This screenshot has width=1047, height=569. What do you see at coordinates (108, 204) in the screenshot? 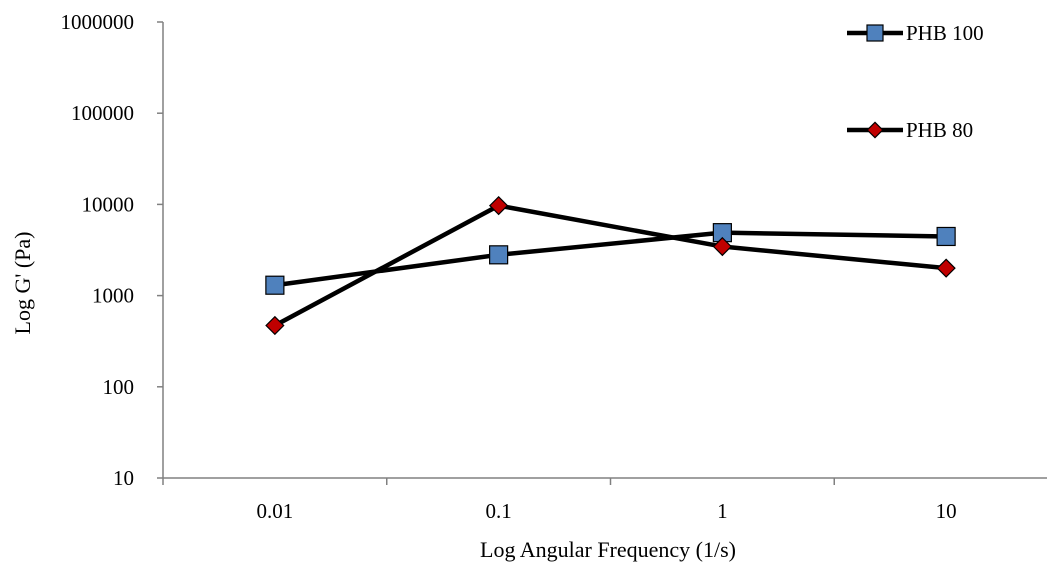
I see `y-tick-label: 10000` at bounding box center [108, 204].